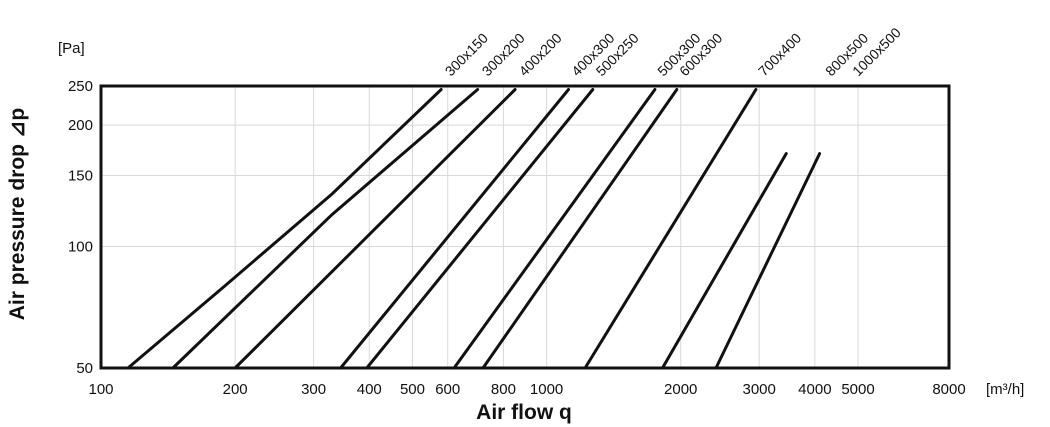  What do you see at coordinates (412, 389) in the screenshot?
I see `x-tick-label: 500` at bounding box center [412, 389].